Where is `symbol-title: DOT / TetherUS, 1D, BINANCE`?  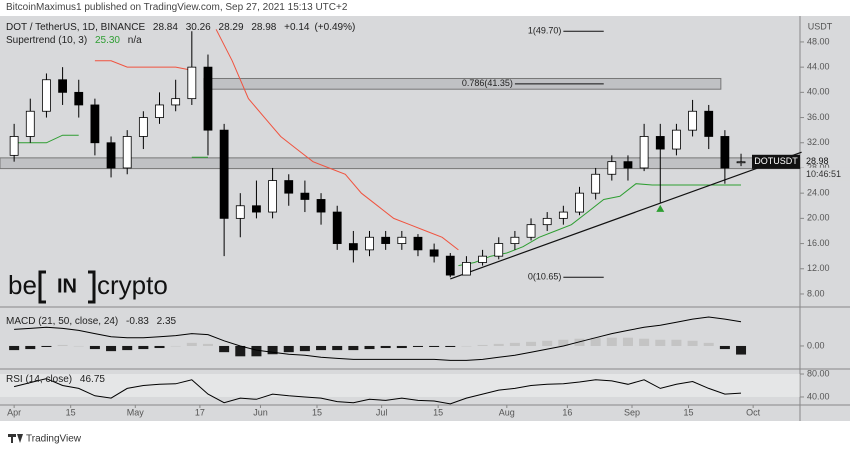
symbol-title: DOT / TetherUS, 1D, BINANCE is located at coordinates (76, 27).